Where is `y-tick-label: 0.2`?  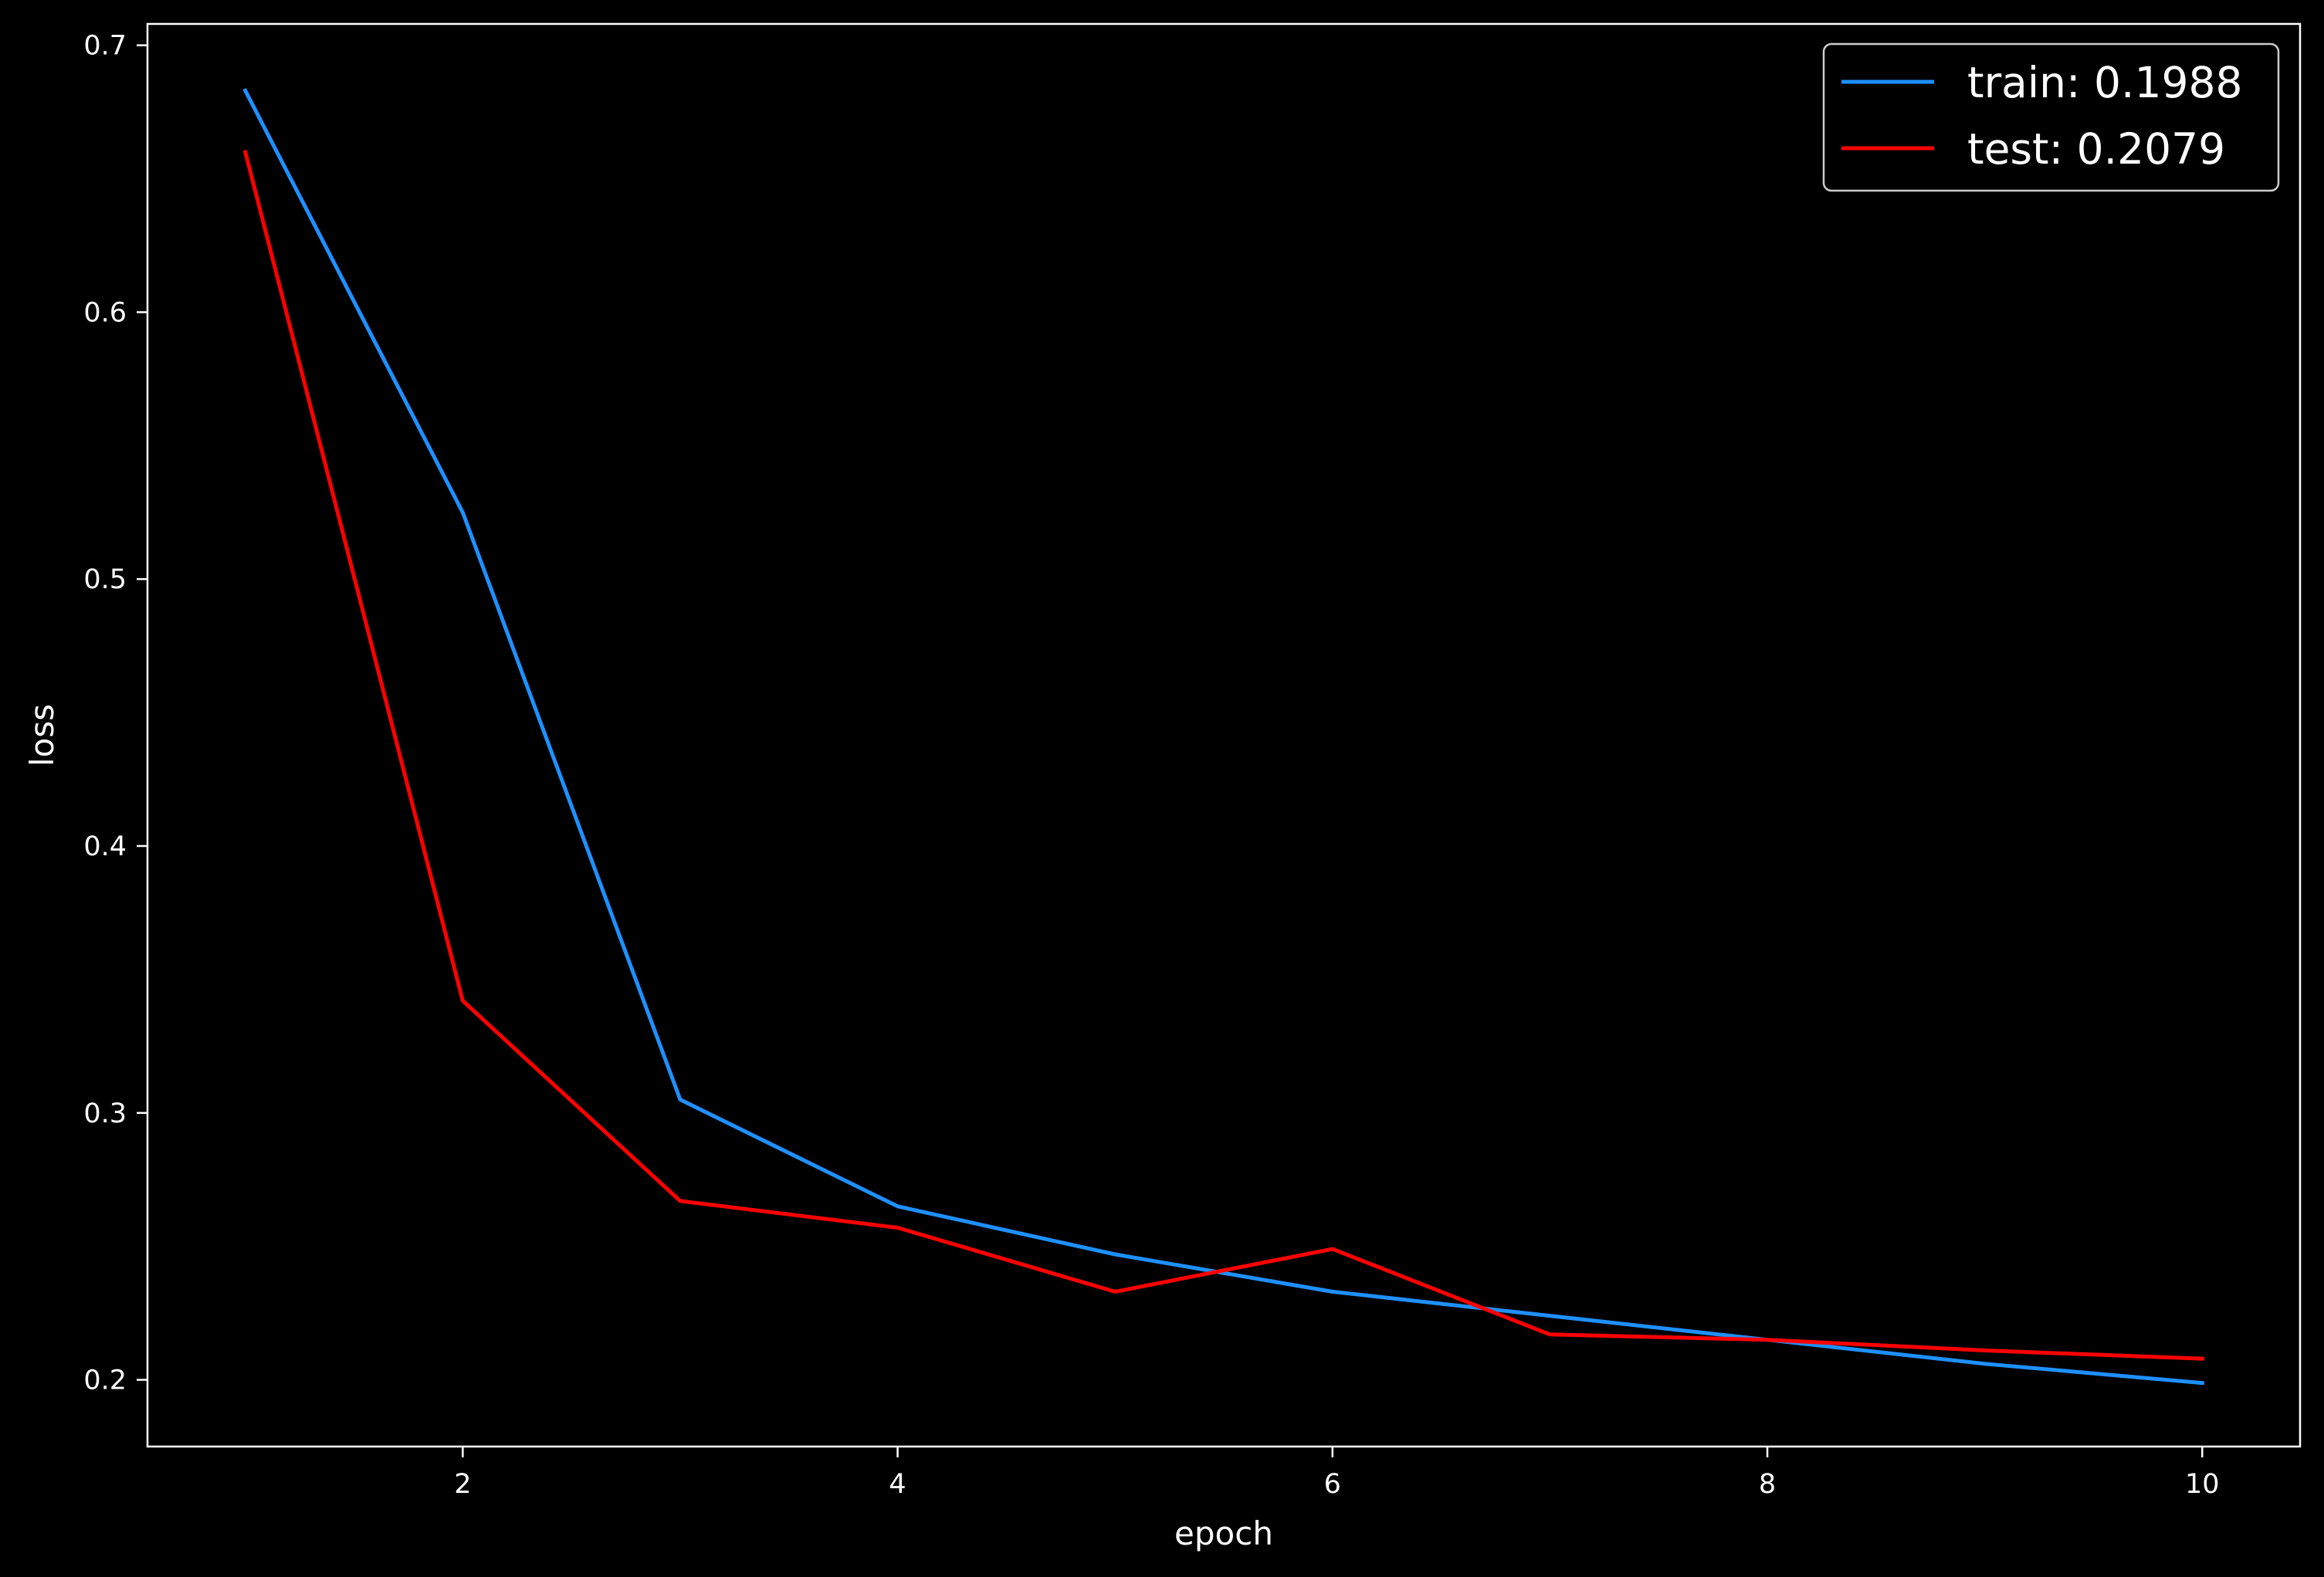
y-tick-label: 0.2 is located at coordinates (105, 1380).